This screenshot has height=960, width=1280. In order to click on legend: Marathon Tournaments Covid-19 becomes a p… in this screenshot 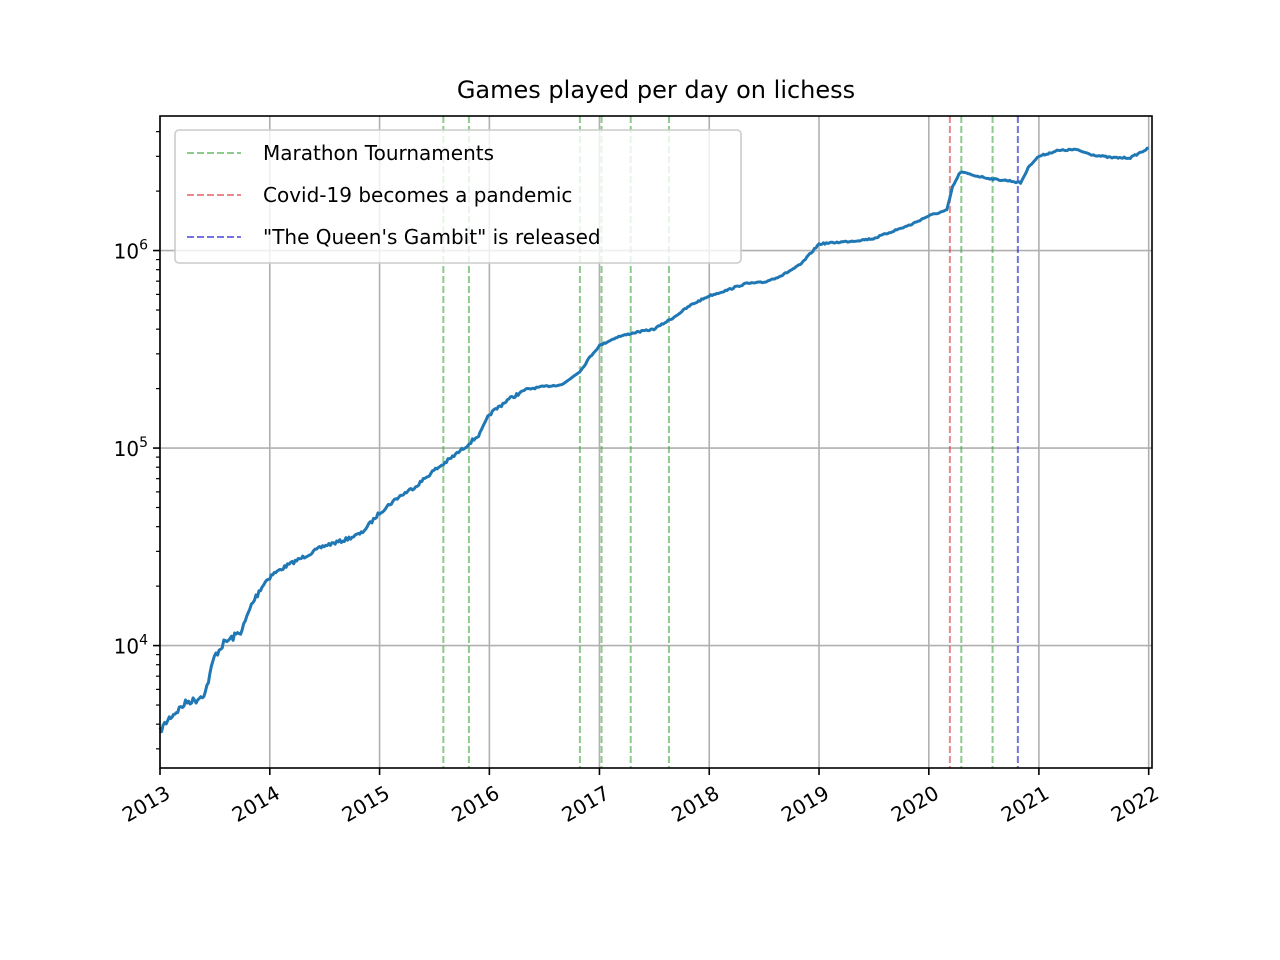, I will do `click(458, 196)`.